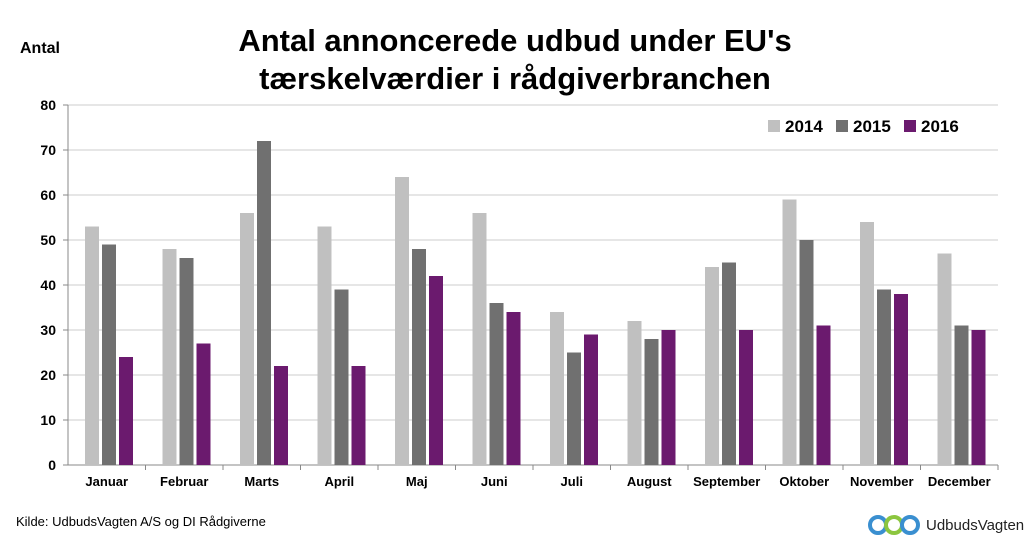 Image resolution: width=1024 pixels, height=547 pixels. What do you see at coordinates (494, 481) in the screenshot?
I see `x-tick-label: Juni` at bounding box center [494, 481].